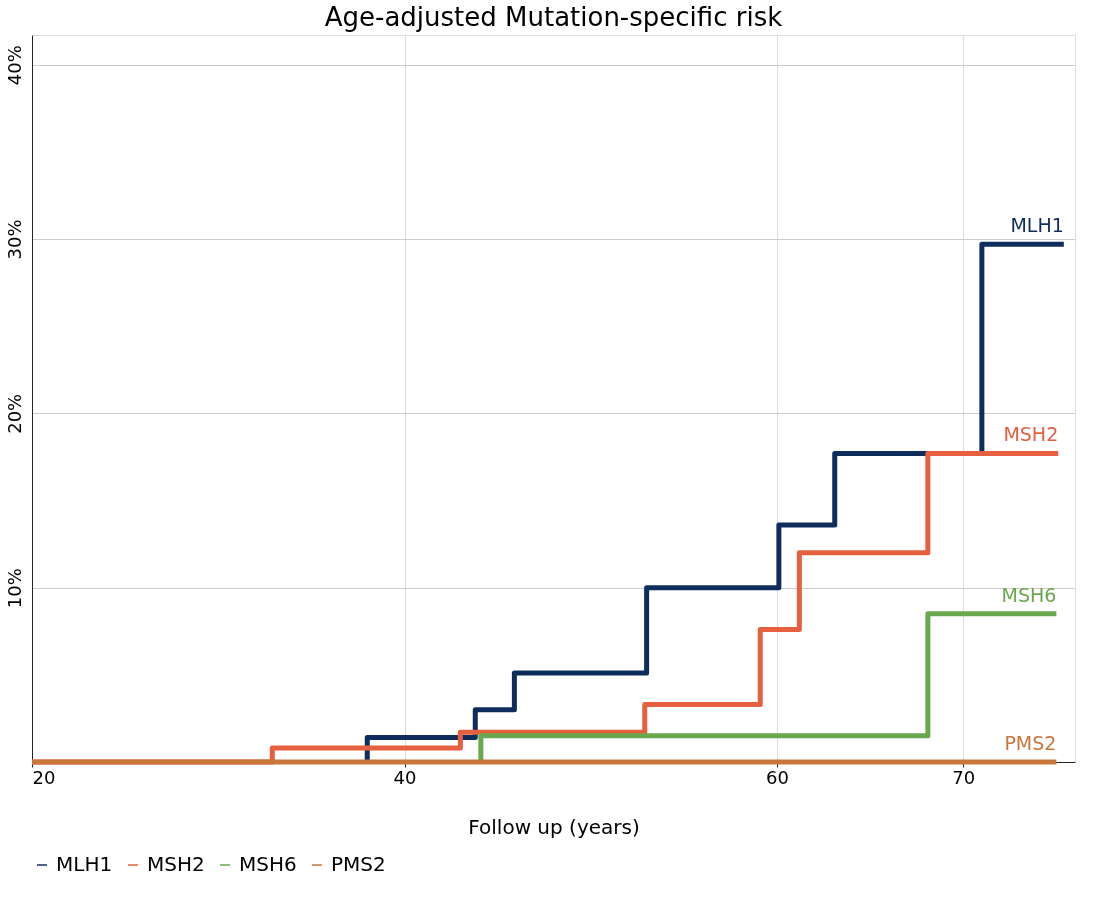  What do you see at coordinates (964, 777) in the screenshot?
I see `x-tick-label: 70` at bounding box center [964, 777].